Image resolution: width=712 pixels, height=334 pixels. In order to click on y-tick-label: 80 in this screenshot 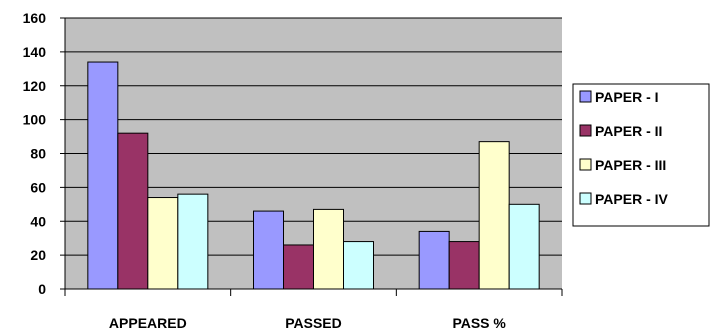, I will do `click(38, 154)`.